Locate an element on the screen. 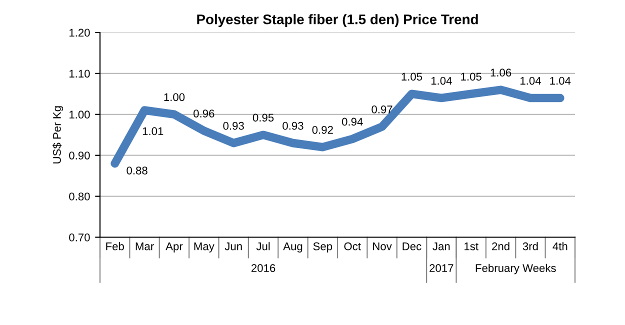 This screenshot has height=325, width=625. x-tick-label: Jun is located at coordinates (233, 246).